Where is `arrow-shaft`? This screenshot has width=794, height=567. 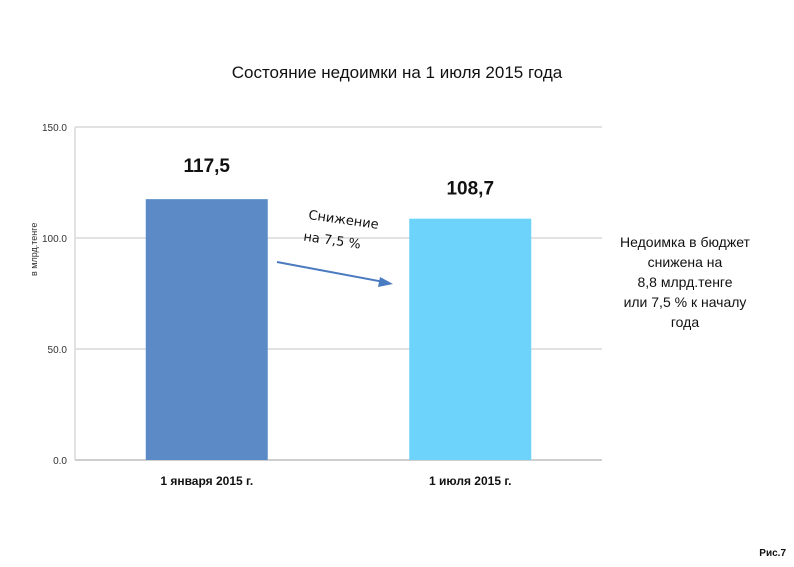 arrow-shaft is located at coordinates (330, 272).